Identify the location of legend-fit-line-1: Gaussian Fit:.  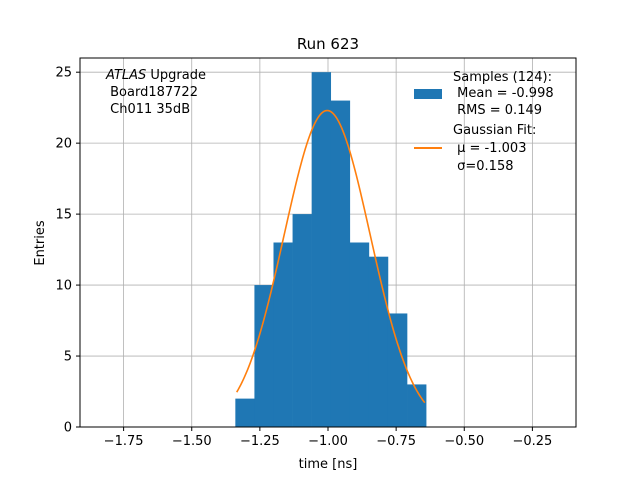
(494, 130).